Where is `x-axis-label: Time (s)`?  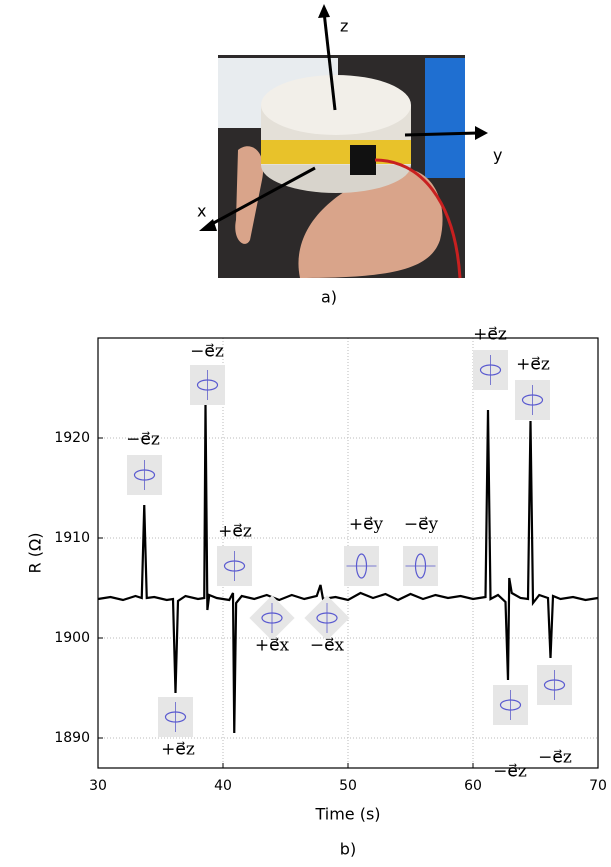 x-axis-label: Time (s) is located at coordinates (347, 814).